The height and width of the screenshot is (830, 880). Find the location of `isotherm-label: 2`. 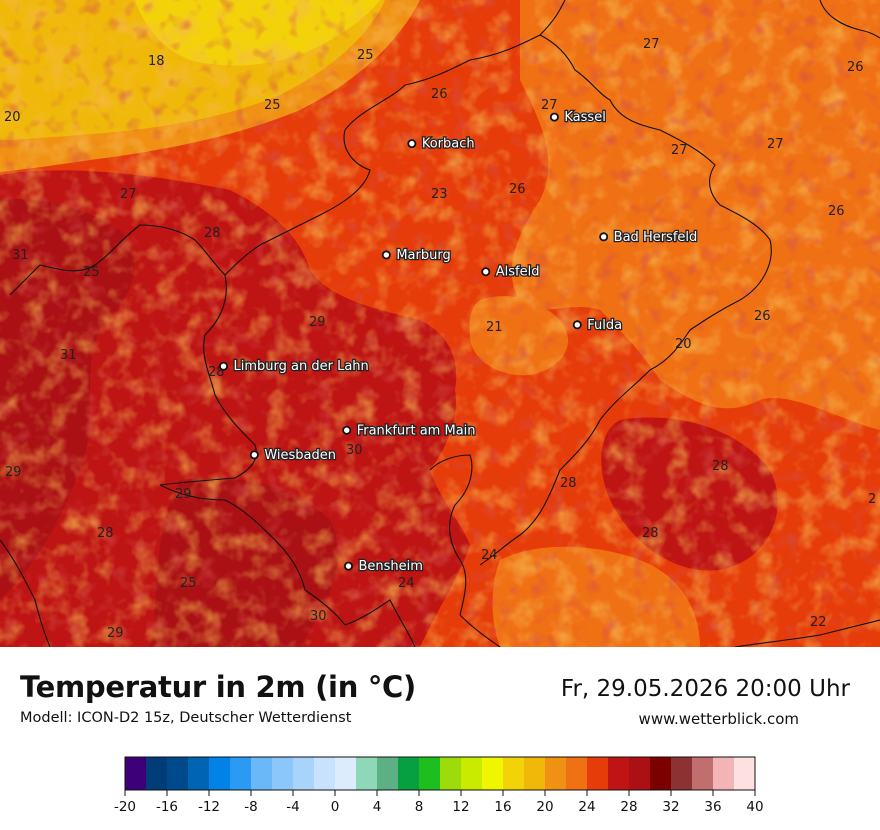

isotherm-label: 2 is located at coordinates (872, 499).